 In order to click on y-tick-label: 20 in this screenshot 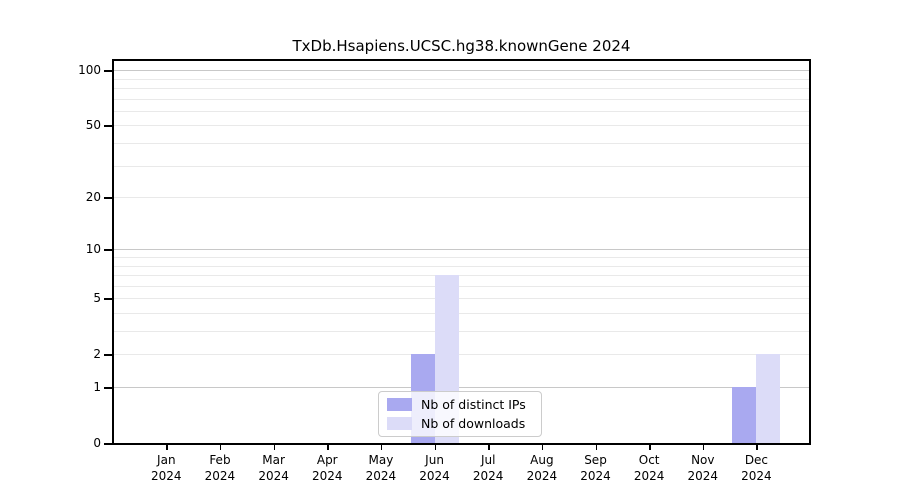, I will do `click(93, 197)`.